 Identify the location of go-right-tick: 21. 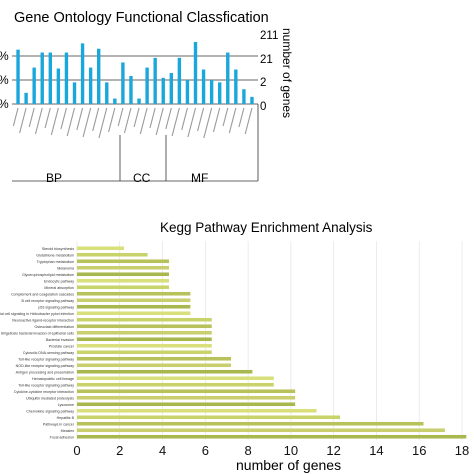
(266, 60).